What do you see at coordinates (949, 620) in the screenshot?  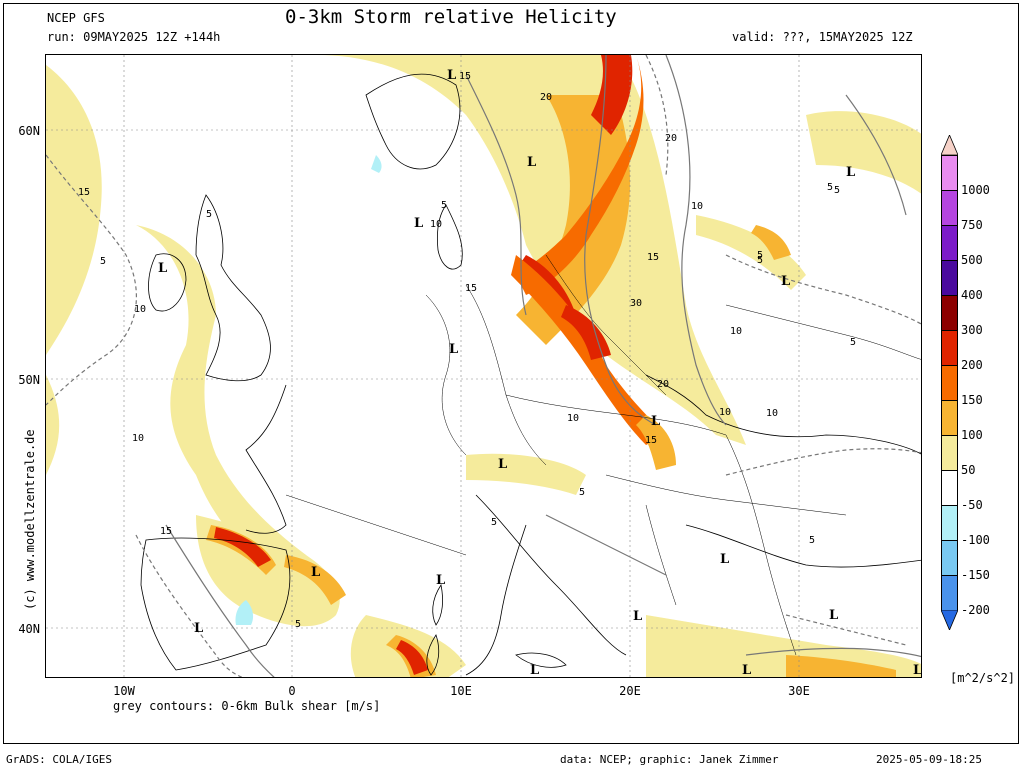 I see `colorbar-bottom-cap` at bounding box center [949, 620].